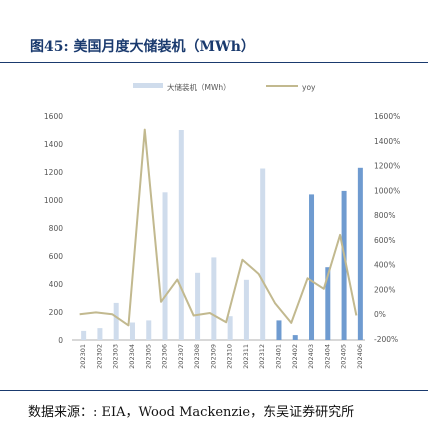 This screenshot has width=428, height=433. What do you see at coordinates (148, 85) in the screenshot?
I see `legend-bar-swatch` at bounding box center [148, 85].